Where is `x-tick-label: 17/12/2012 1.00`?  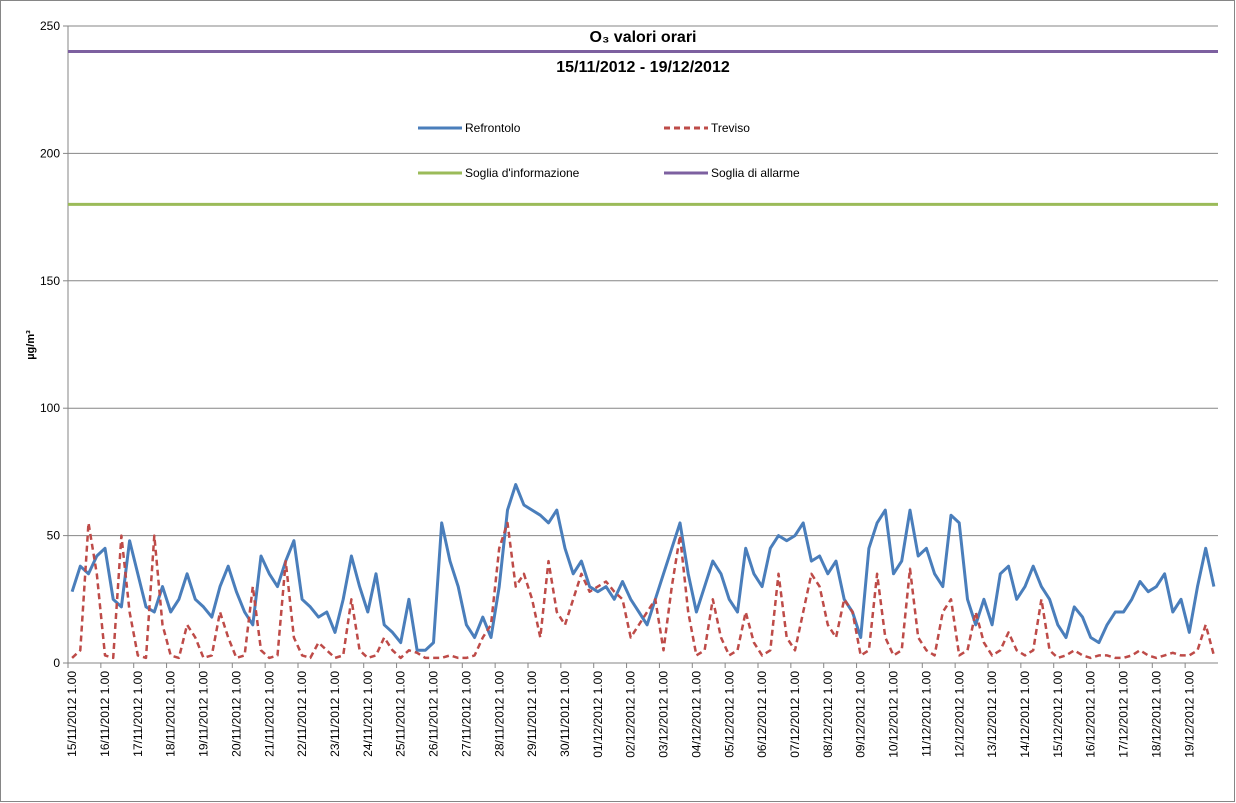 x-tick-label: 17/12/2012 1.00 is located at coordinates (1124, 714).